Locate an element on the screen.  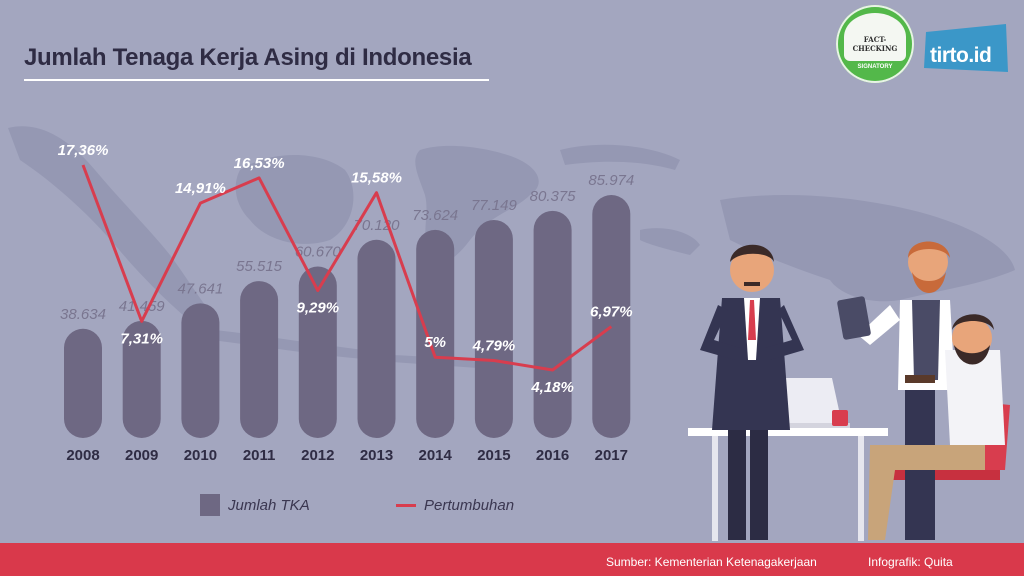
bar-2009 is located at coordinates (141, 379).